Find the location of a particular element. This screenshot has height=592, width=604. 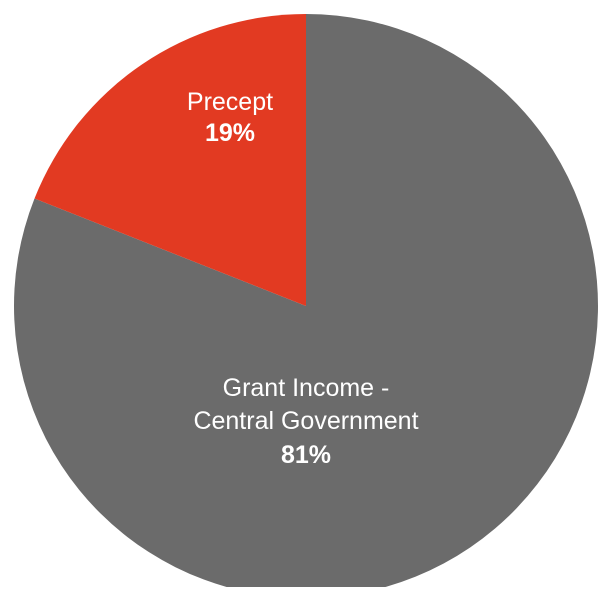

slice-percent-1: 19% is located at coordinates (230, 133).